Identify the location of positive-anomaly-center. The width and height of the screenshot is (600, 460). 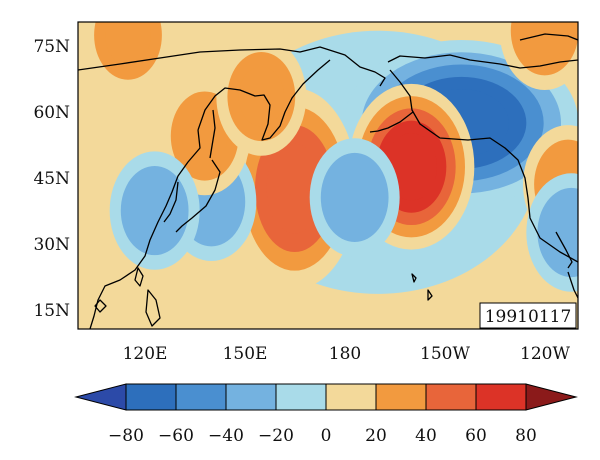
(261, 96).